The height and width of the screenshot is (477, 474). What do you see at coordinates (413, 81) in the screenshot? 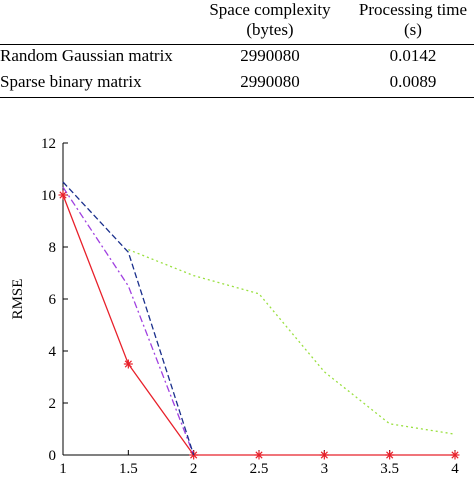
I see `row-time-sparse: 0.0089` at bounding box center [413, 81].